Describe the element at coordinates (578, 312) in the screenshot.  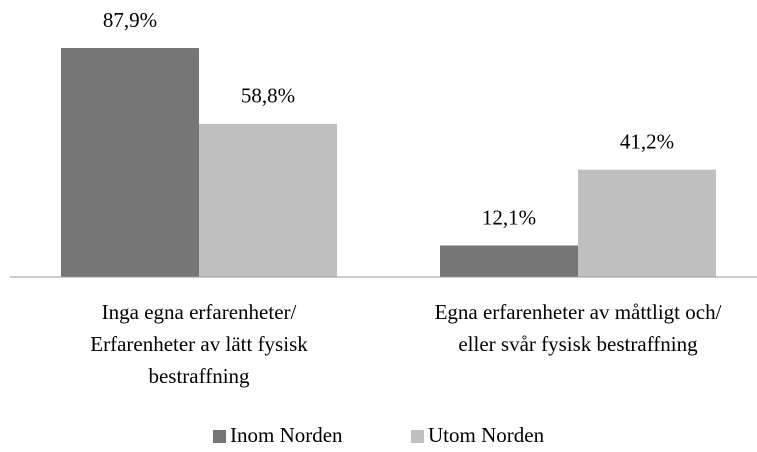
I see `category-label: Egna erfarenheter av måttligt och/` at that location.